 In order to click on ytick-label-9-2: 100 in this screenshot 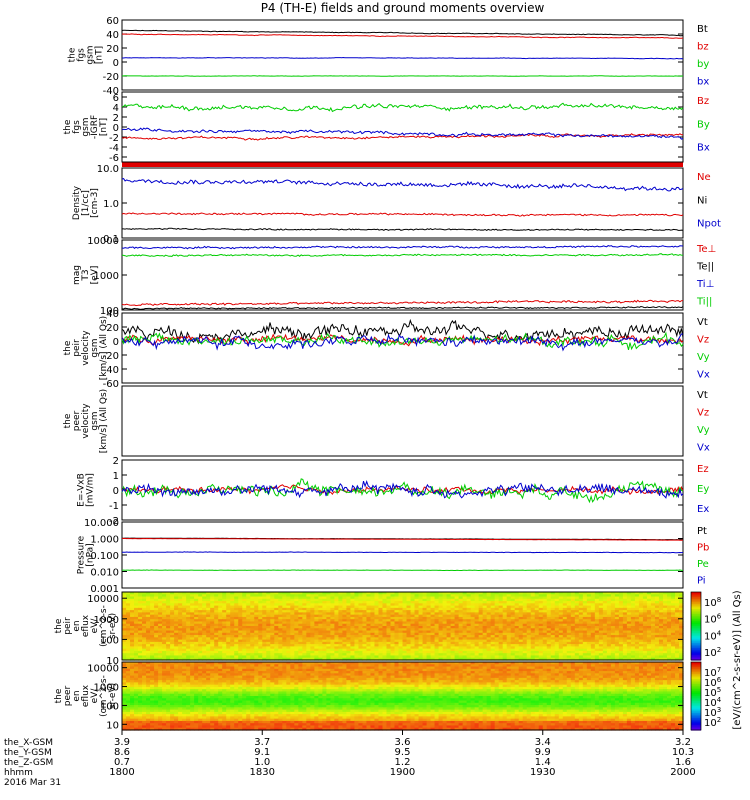, I will do `click(109, 706)`.